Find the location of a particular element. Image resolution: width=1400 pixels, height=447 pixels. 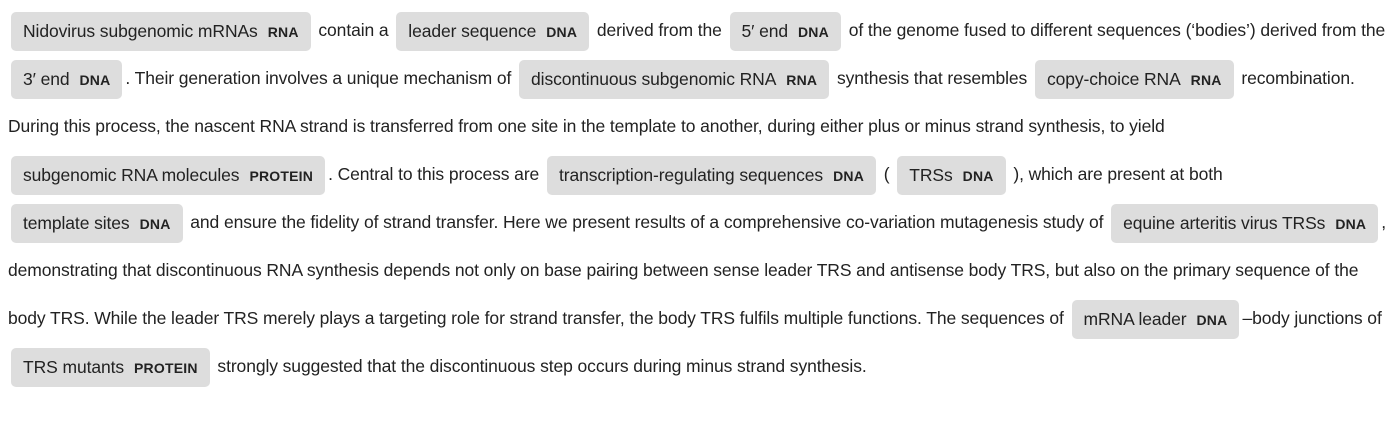

entity-rna: discontinuous subgenomic RNA RNA is located at coordinates (674, 79).